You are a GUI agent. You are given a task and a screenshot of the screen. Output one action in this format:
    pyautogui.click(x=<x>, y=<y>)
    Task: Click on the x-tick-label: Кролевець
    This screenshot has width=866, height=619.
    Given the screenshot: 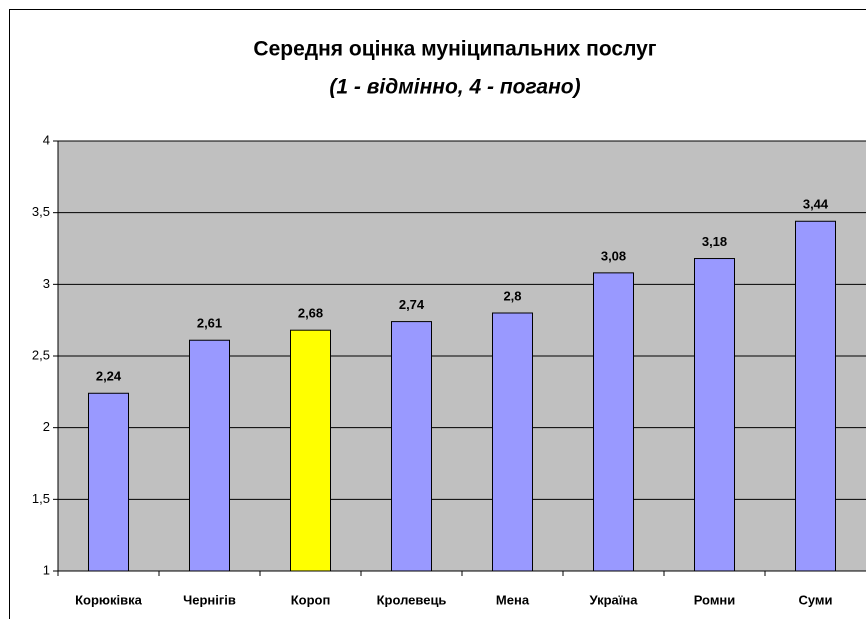 What is the action you would take?
    pyautogui.click(x=412, y=599)
    